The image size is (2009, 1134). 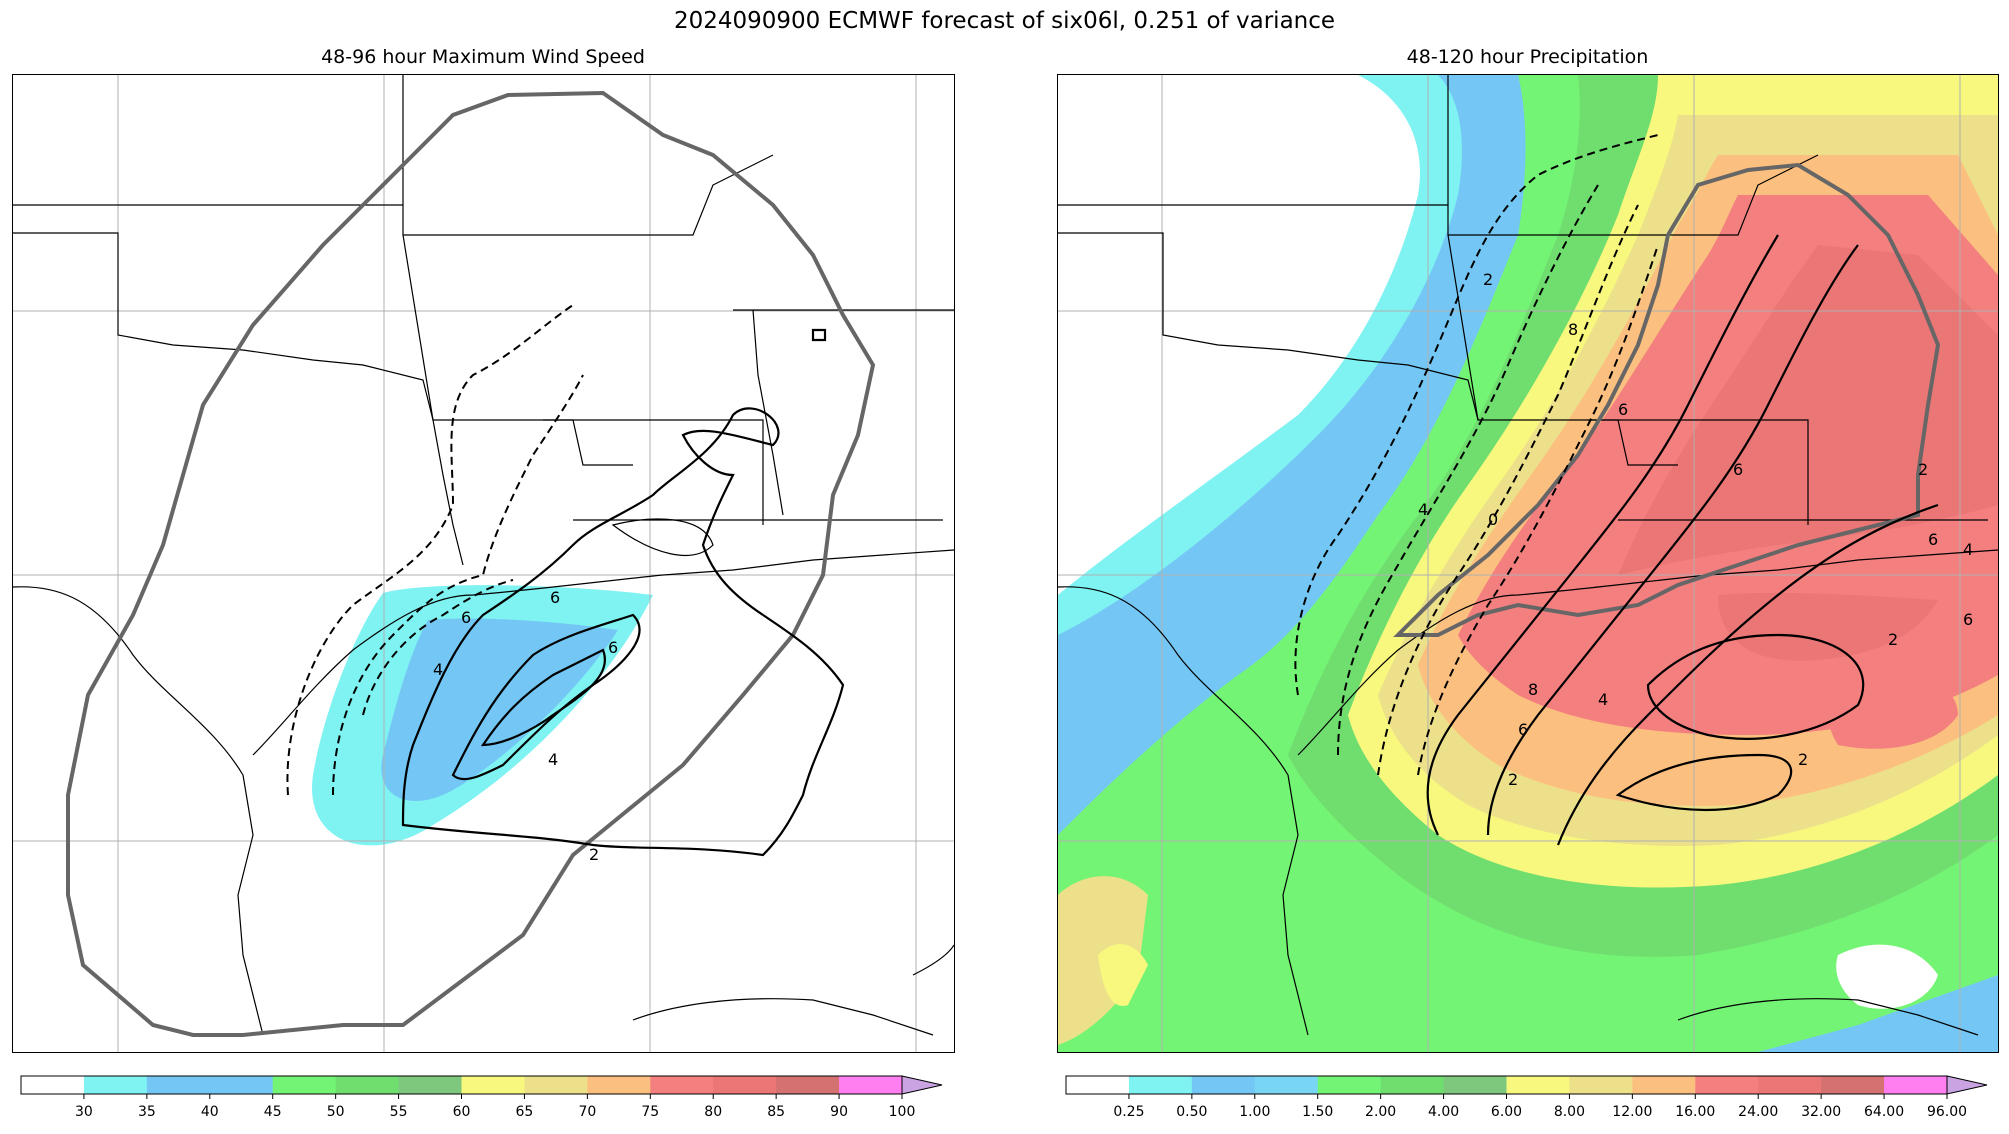 What do you see at coordinates (587, 1112) in the screenshot?
I see `wind-colorbar-tick-label: 70` at bounding box center [587, 1112].